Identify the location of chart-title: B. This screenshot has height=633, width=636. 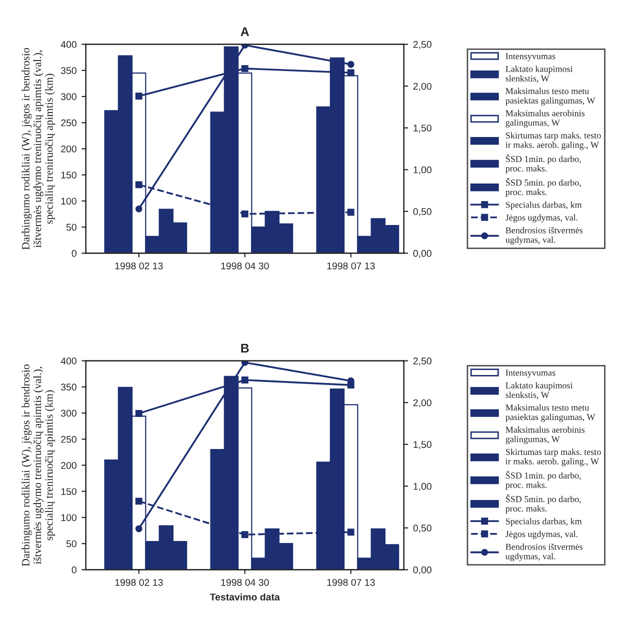
(245, 348).